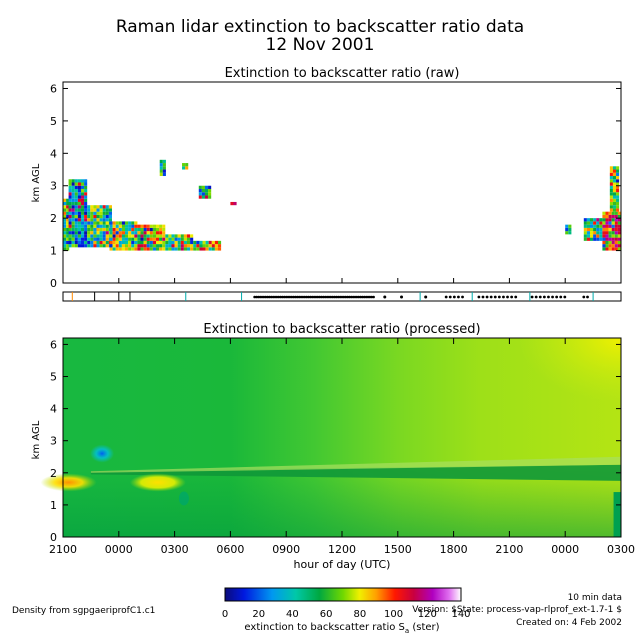  Describe the element at coordinates (53, 283) in the screenshot. I see `raw-y-tick-label: 0` at that location.